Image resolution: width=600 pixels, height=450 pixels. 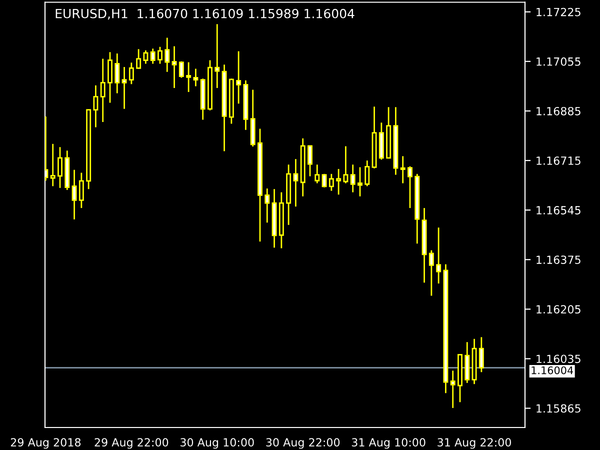 What do you see at coordinates (558, 359) in the screenshot?
I see `y-tick-label: 1.16035` at bounding box center [558, 359].